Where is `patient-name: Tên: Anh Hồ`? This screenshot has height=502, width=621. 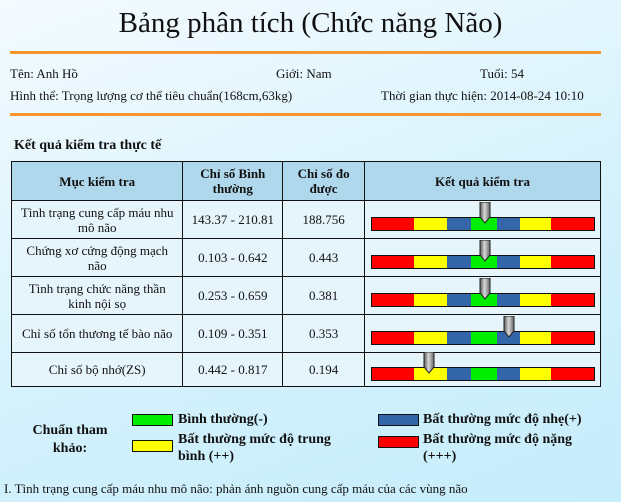 patient-name: Tên: Anh Hồ is located at coordinates (44, 73).